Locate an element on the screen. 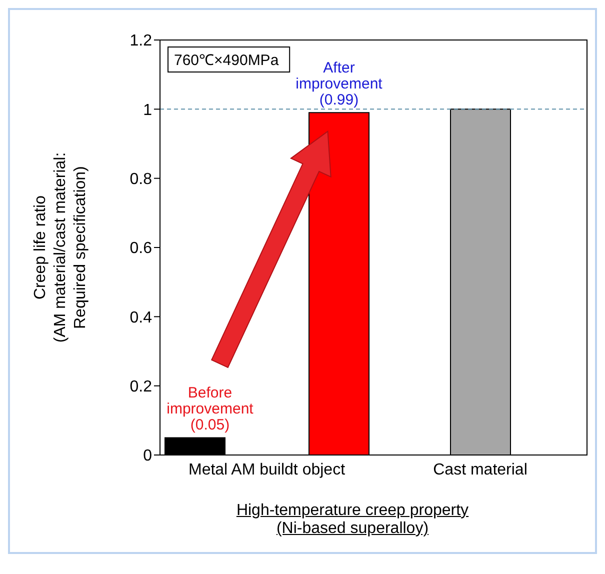  x-tick-label: Metal AM buildt object is located at coordinates (267, 469).